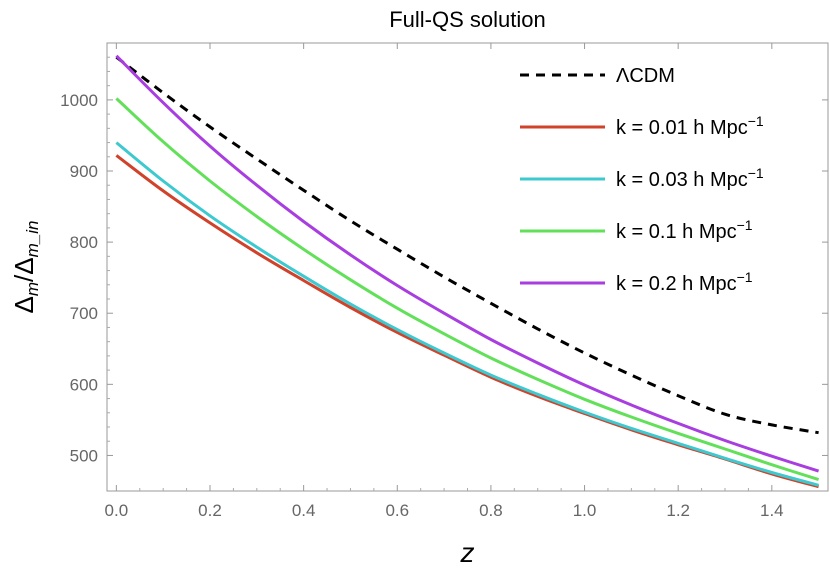  I want to click on x-tick-label: 0.4, so click(304, 510).